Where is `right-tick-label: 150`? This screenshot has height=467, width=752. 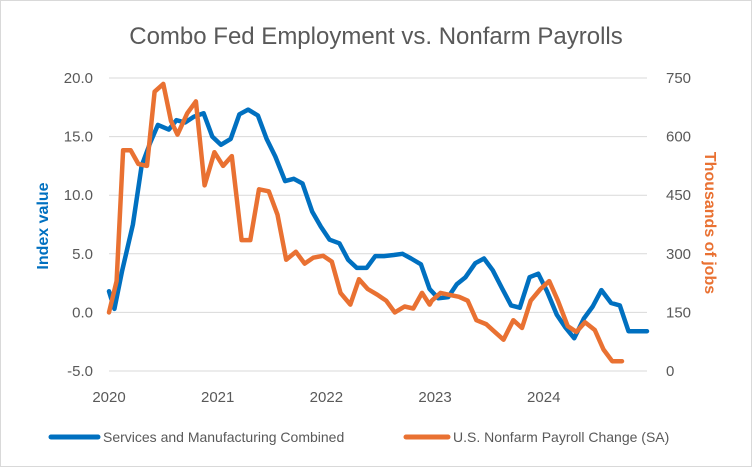
right-tick-label: 150 is located at coordinates (678, 312).